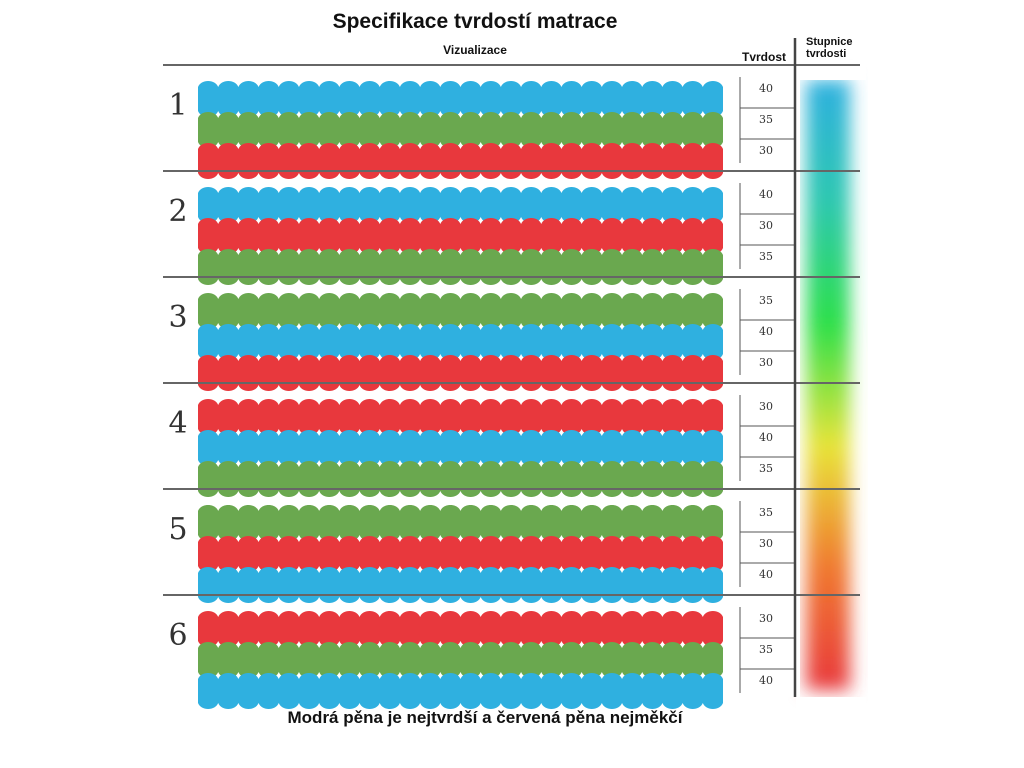 The image size is (1024, 768). What do you see at coordinates (828, 385) in the screenshot?
I see `scale-gradient-bar` at bounding box center [828, 385].